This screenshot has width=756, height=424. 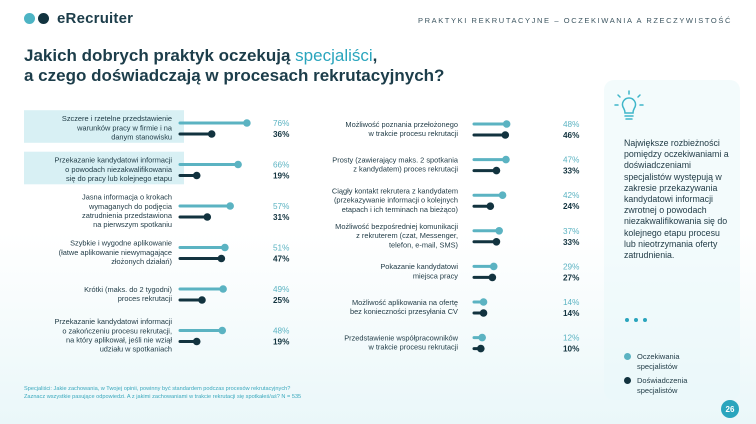 I want to click on left-row-3-dot-experience, so click(x=221, y=258).